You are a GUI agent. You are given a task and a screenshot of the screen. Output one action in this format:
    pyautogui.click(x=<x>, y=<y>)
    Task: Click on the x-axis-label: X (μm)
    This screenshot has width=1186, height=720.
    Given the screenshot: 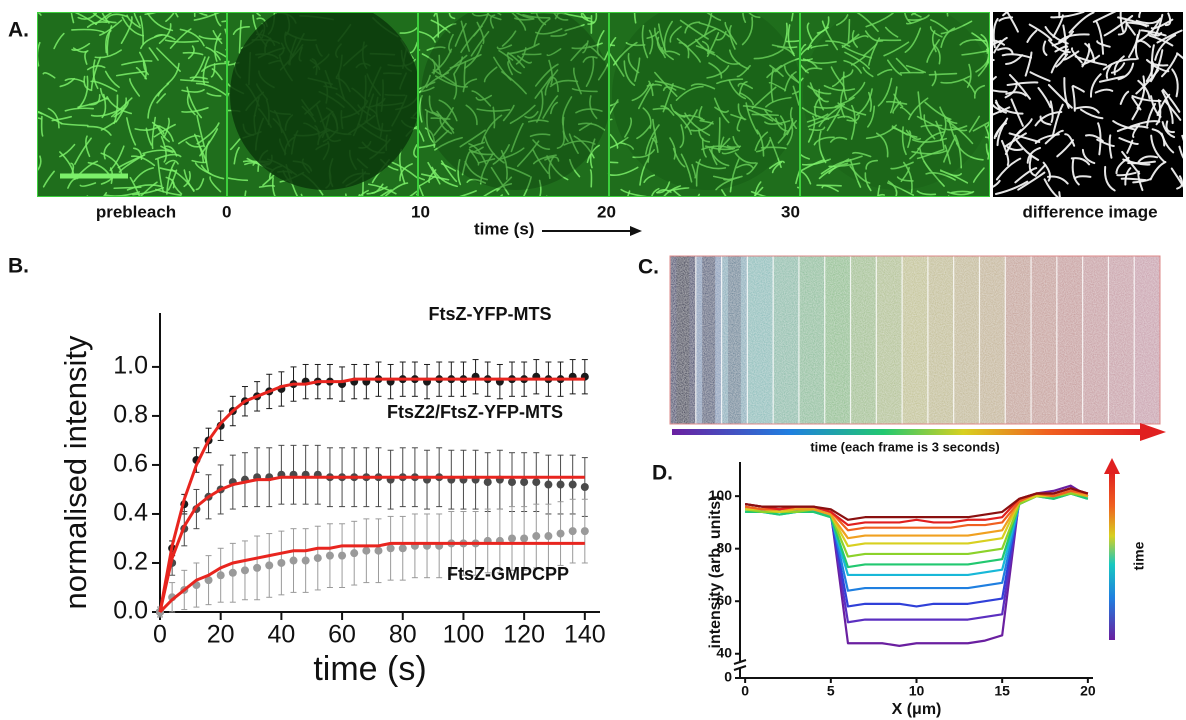 What is the action you would take?
    pyautogui.click(x=917, y=709)
    